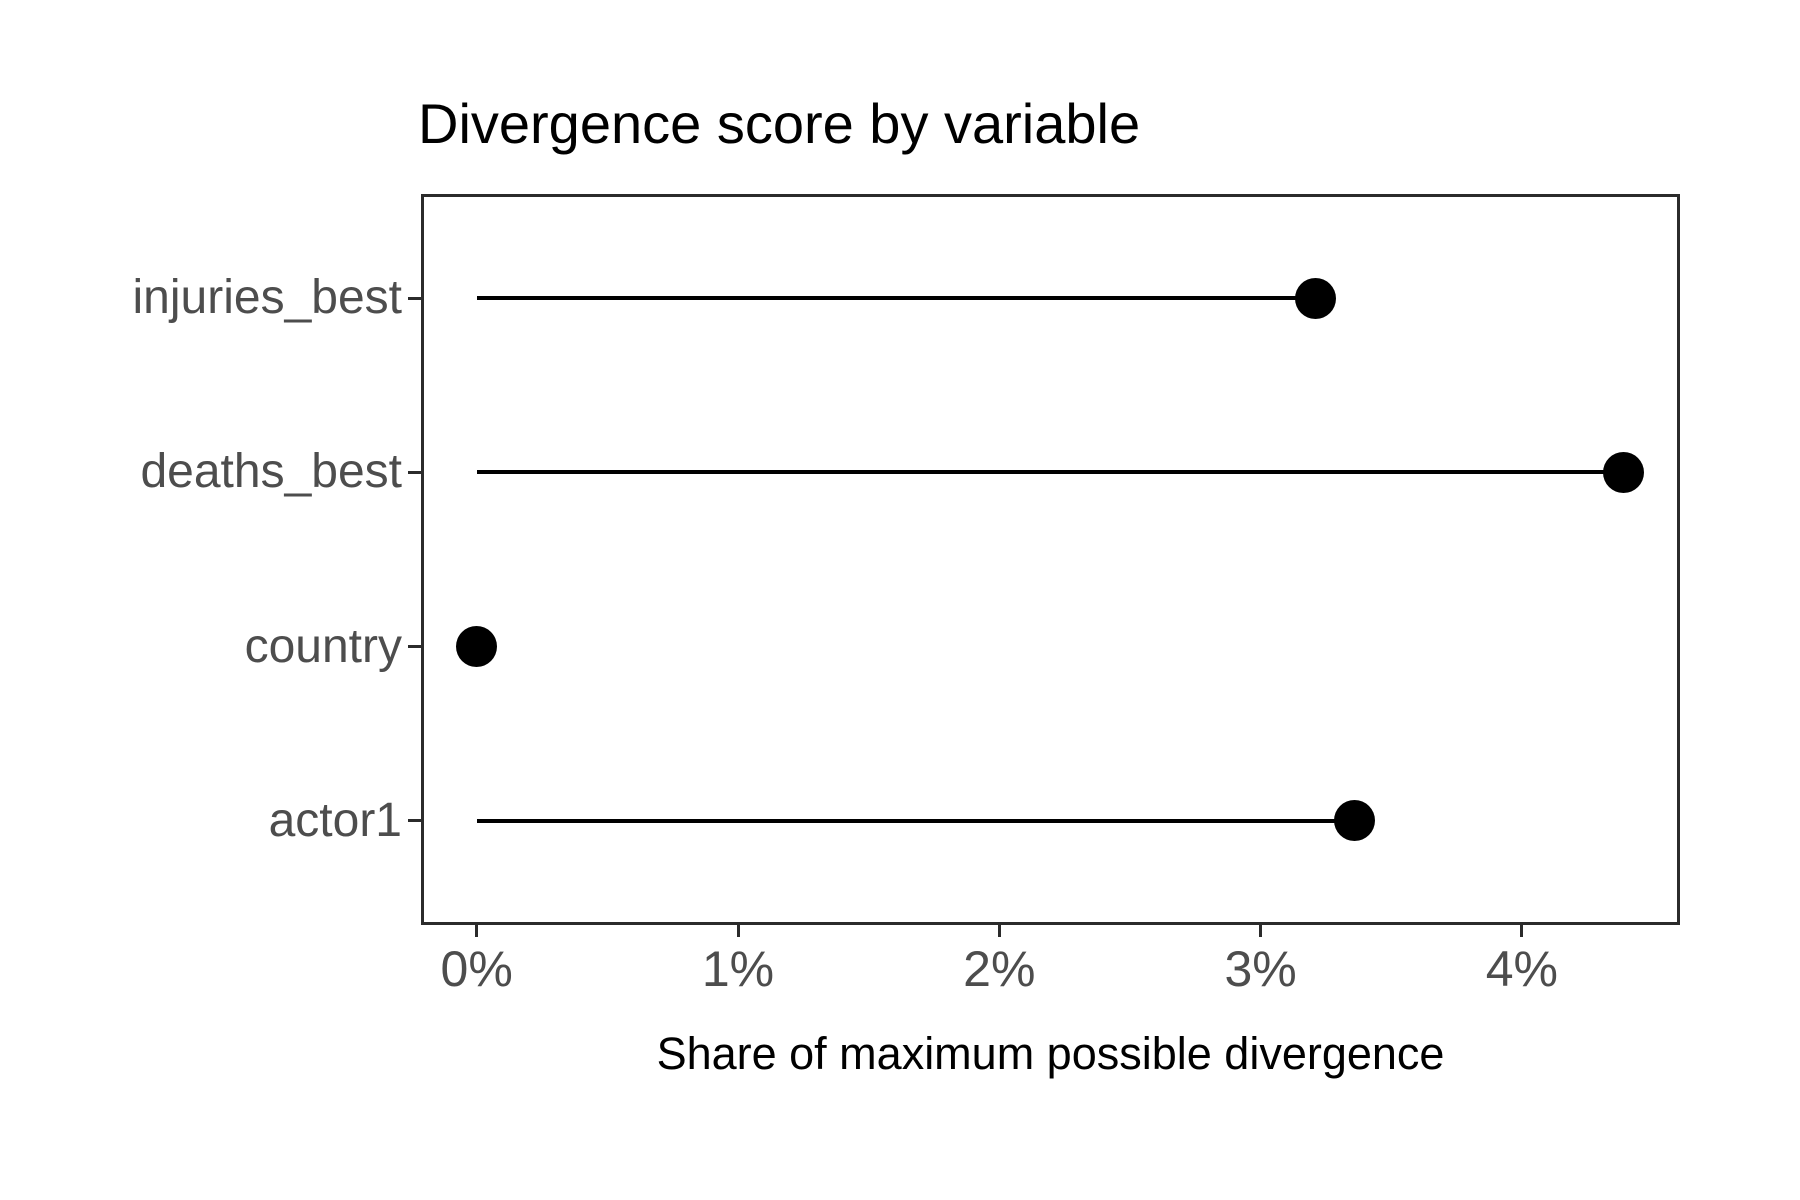 Image resolution: width=1800 pixels, height=1200 pixels. Describe the element at coordinates (267, 298) in the screenshot. I see `y-axis-label: injuries_best` at that location.